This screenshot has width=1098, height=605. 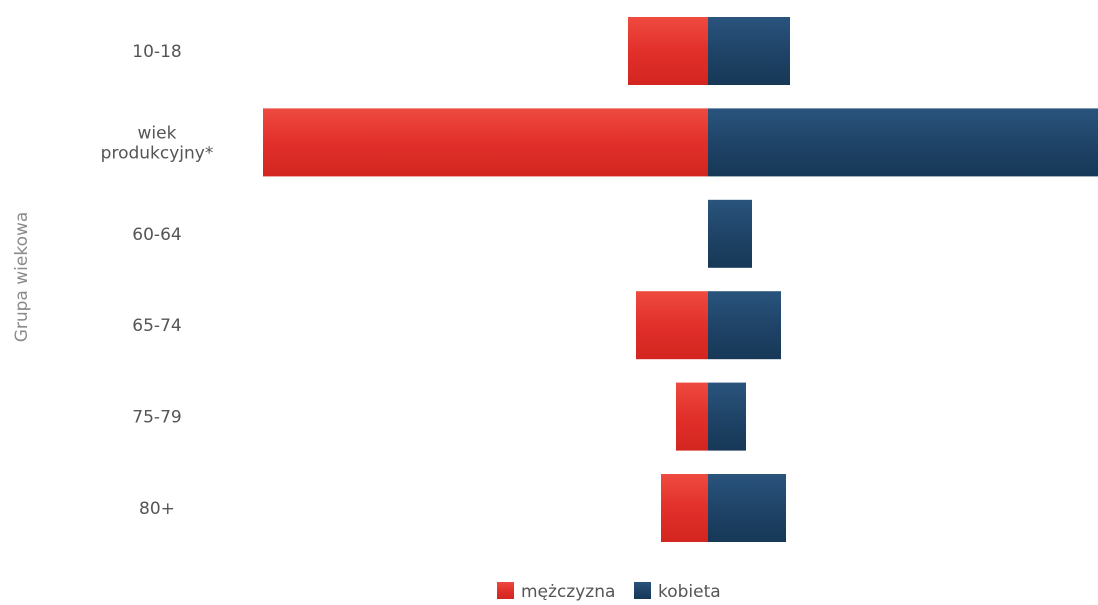 I want to click on tick-label-80: 80+, so click(x=157, y=509).